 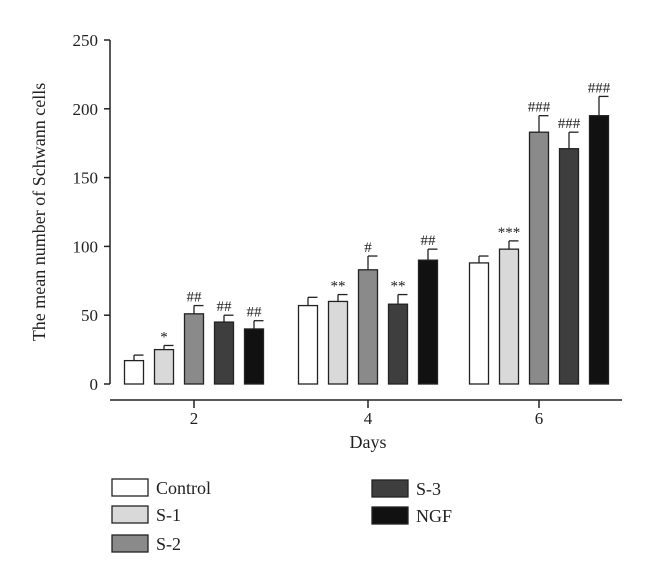 I want to click on legend-label: Control, so click(x=183, y=488).